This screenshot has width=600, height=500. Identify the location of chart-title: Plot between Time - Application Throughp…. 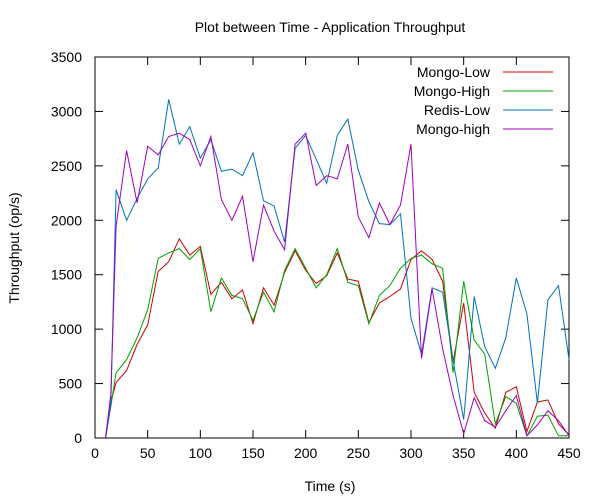
(330, 27).